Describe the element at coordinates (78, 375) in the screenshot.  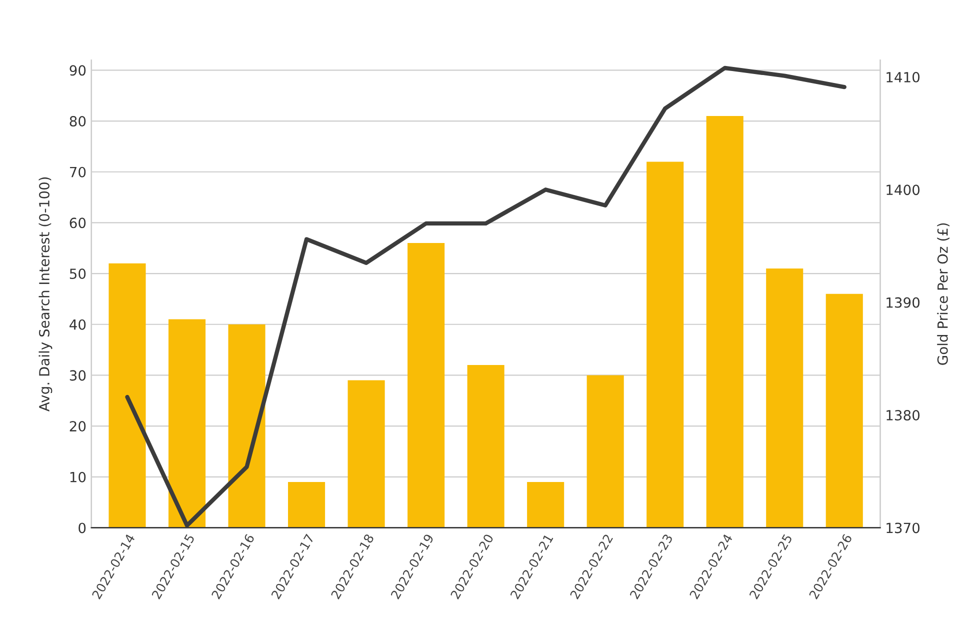
I see `y-tick-label: 30` at that location.